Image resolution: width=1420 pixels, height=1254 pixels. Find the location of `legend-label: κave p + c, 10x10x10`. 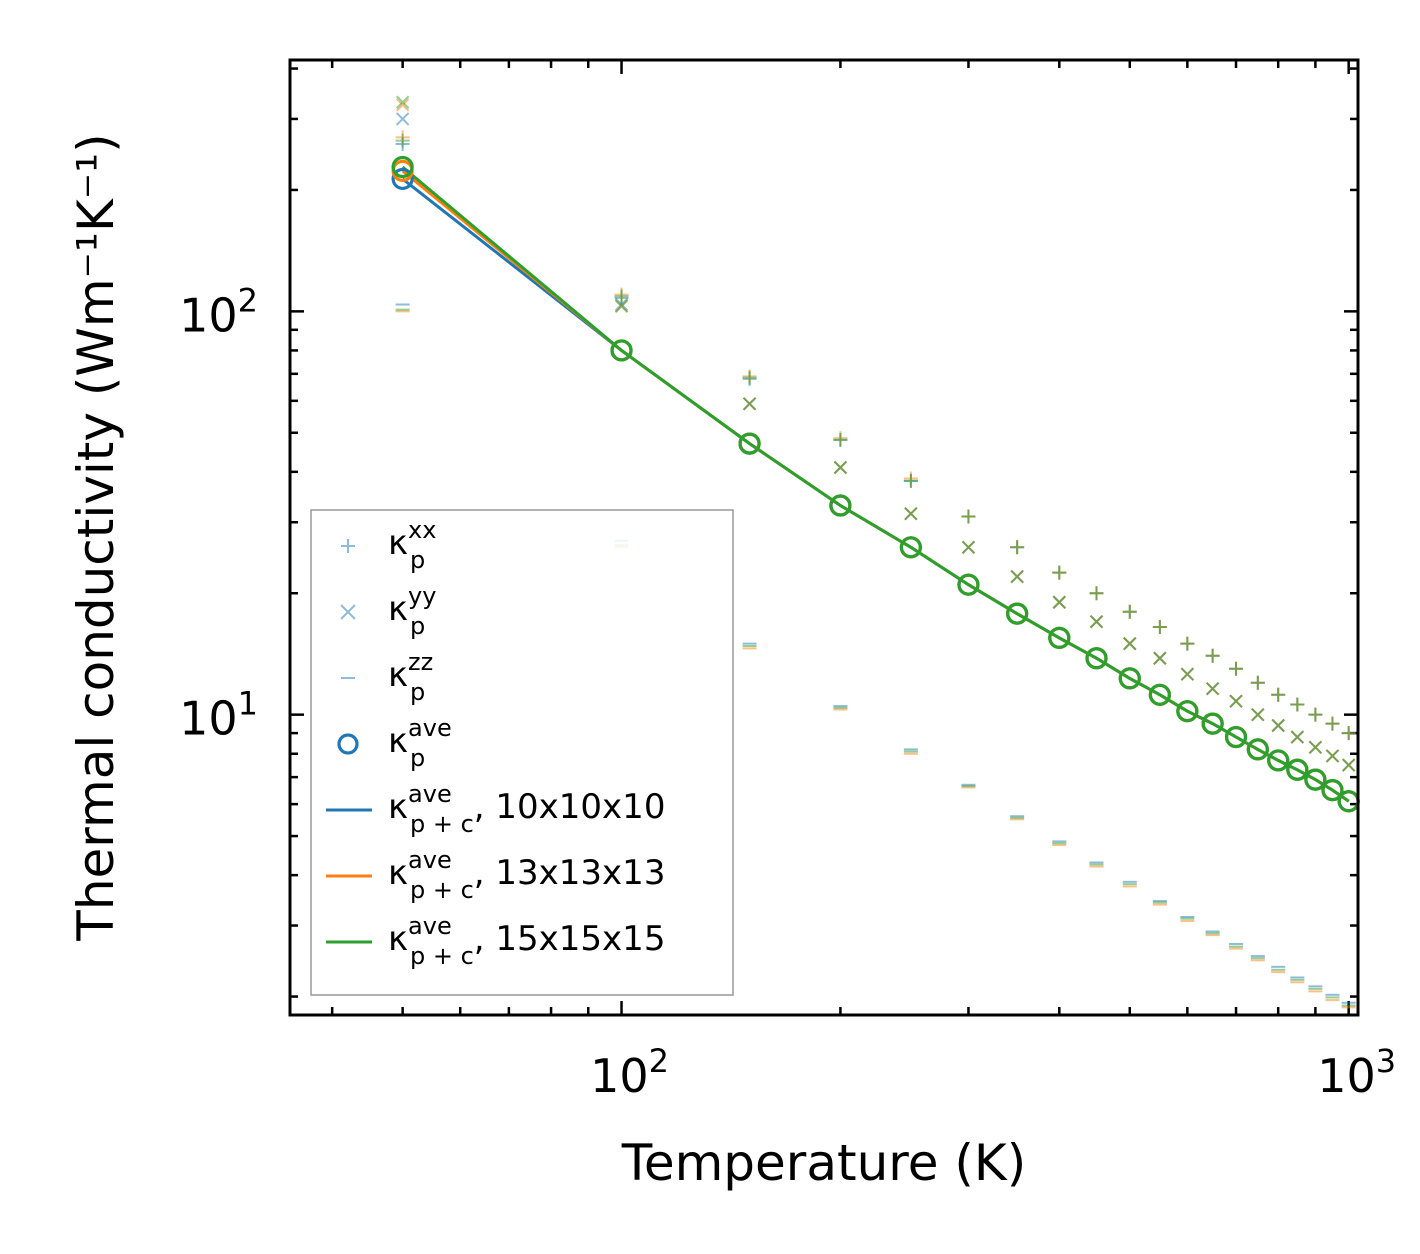

legend-label: κave p + c, 10x10x10 is located at coordinates (526, 809).